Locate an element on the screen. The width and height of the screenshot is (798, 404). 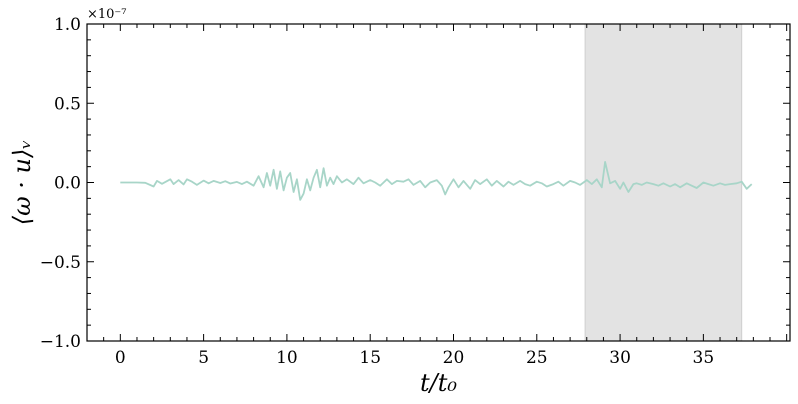
y-tick-label: 1.0 is located at coordinates (67, 25).